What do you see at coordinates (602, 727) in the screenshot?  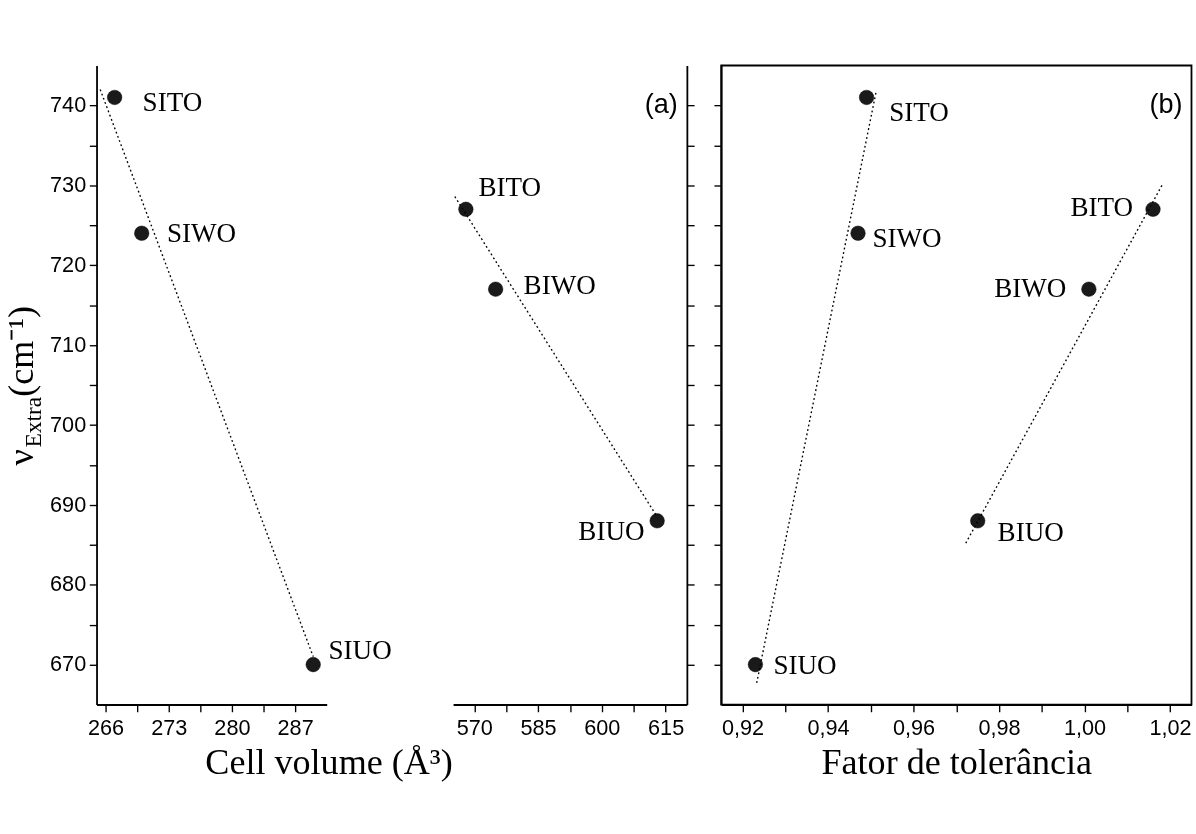 I see `x-tick-label: 600` at bounding box center [602, 727].